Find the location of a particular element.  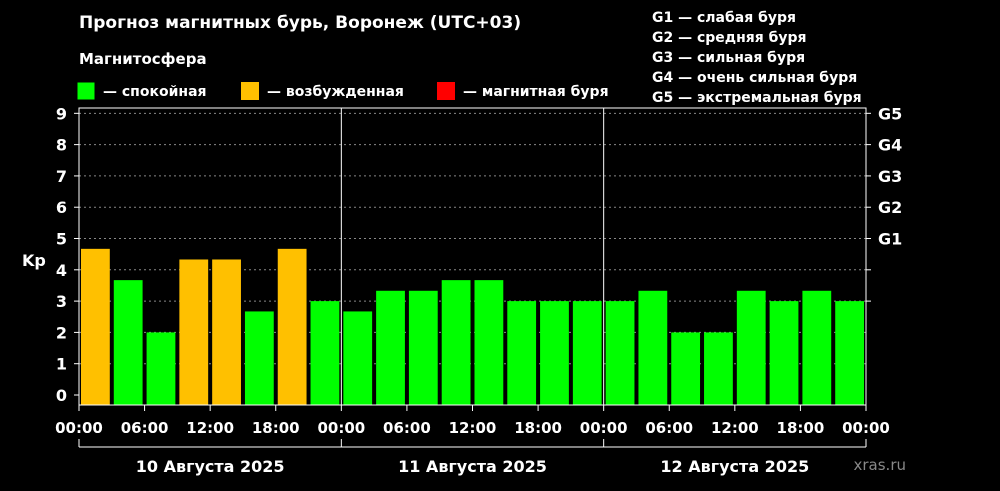

right-tick-label: G2 is located at coordinates (890, 207).